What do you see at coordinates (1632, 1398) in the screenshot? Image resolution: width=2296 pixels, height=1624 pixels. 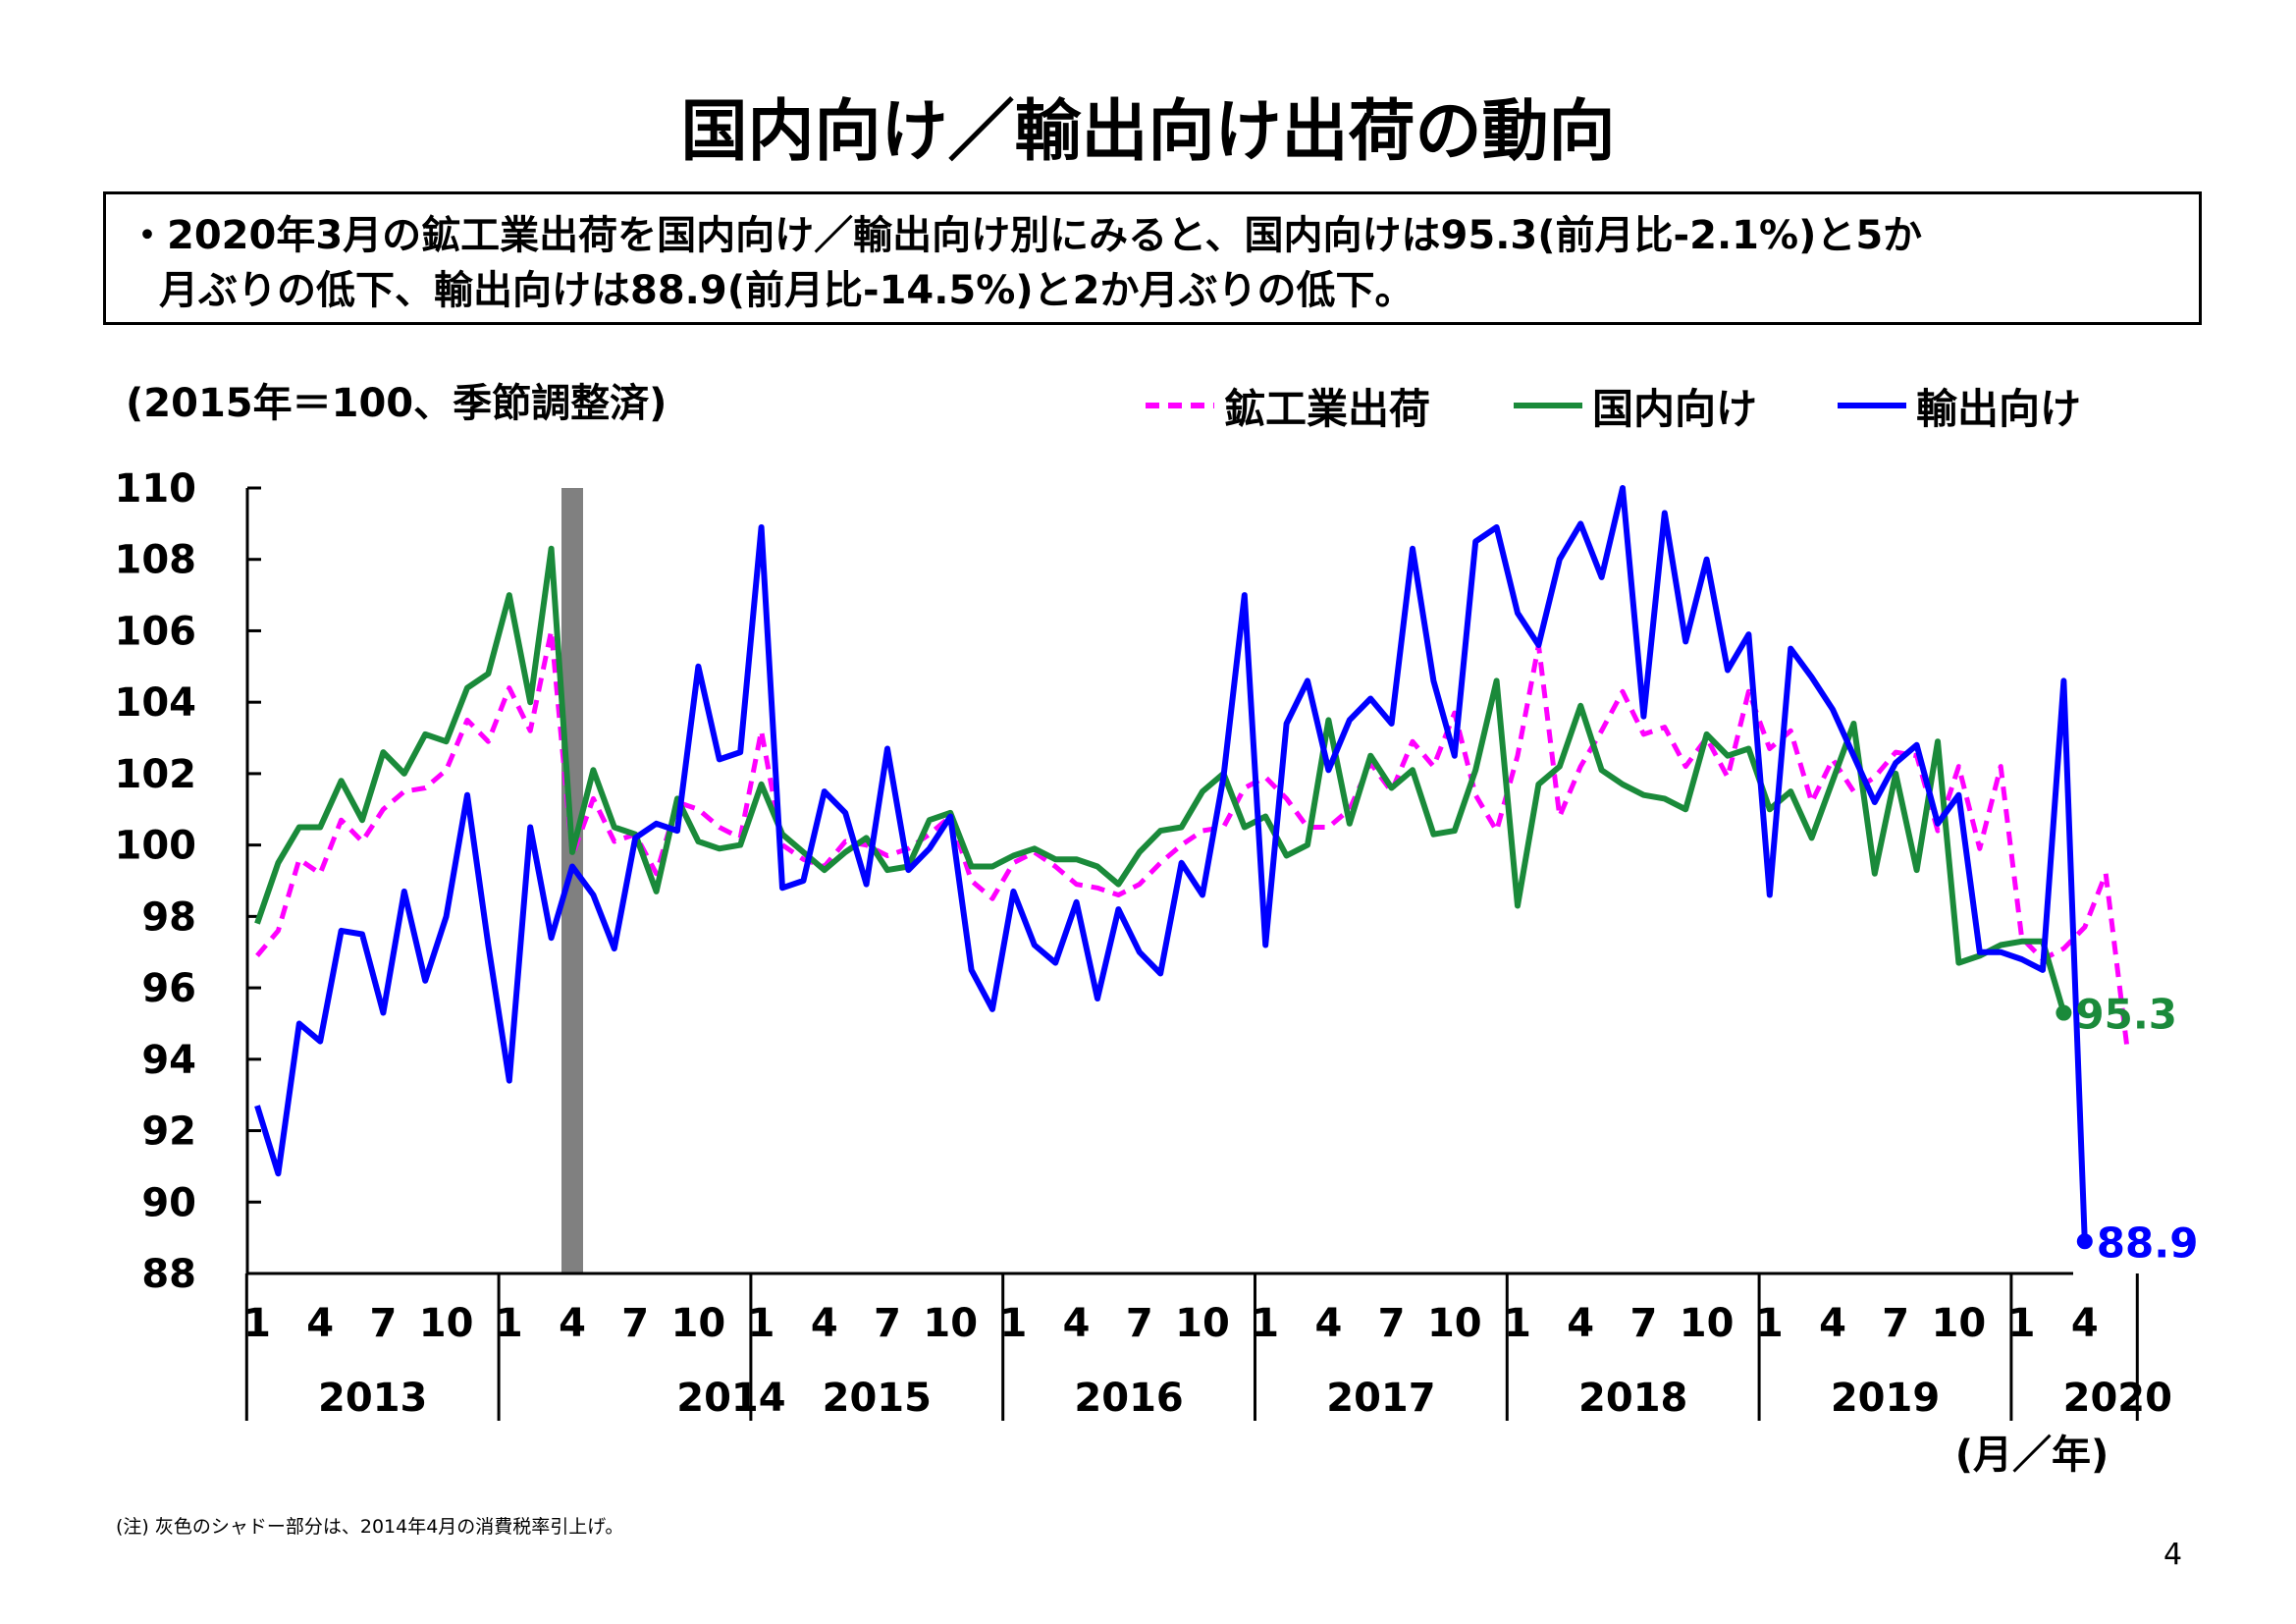 I see `year-label: 2018` at bounding box center [1632, 1398].